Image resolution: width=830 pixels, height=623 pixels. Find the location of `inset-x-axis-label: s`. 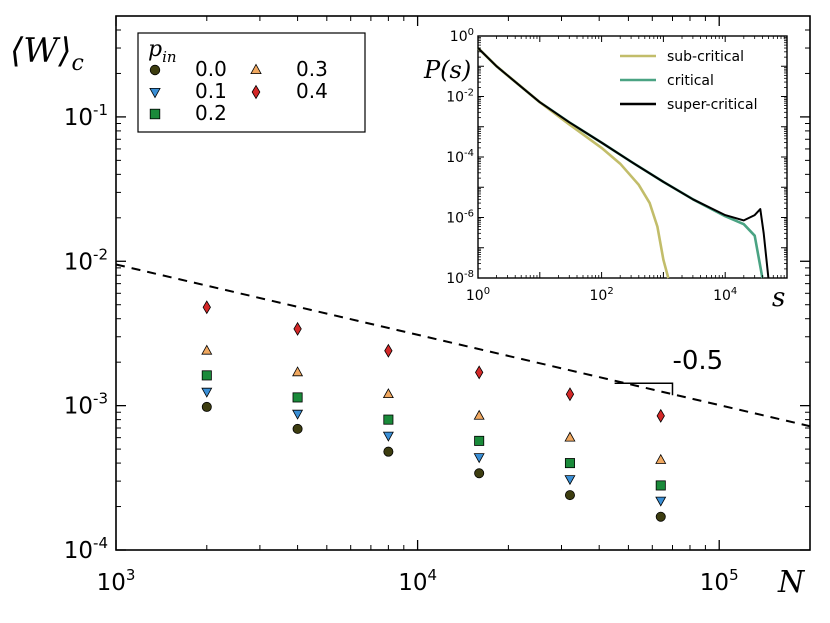

inset-x-axis-label: s is located at coordinates (778, 298).